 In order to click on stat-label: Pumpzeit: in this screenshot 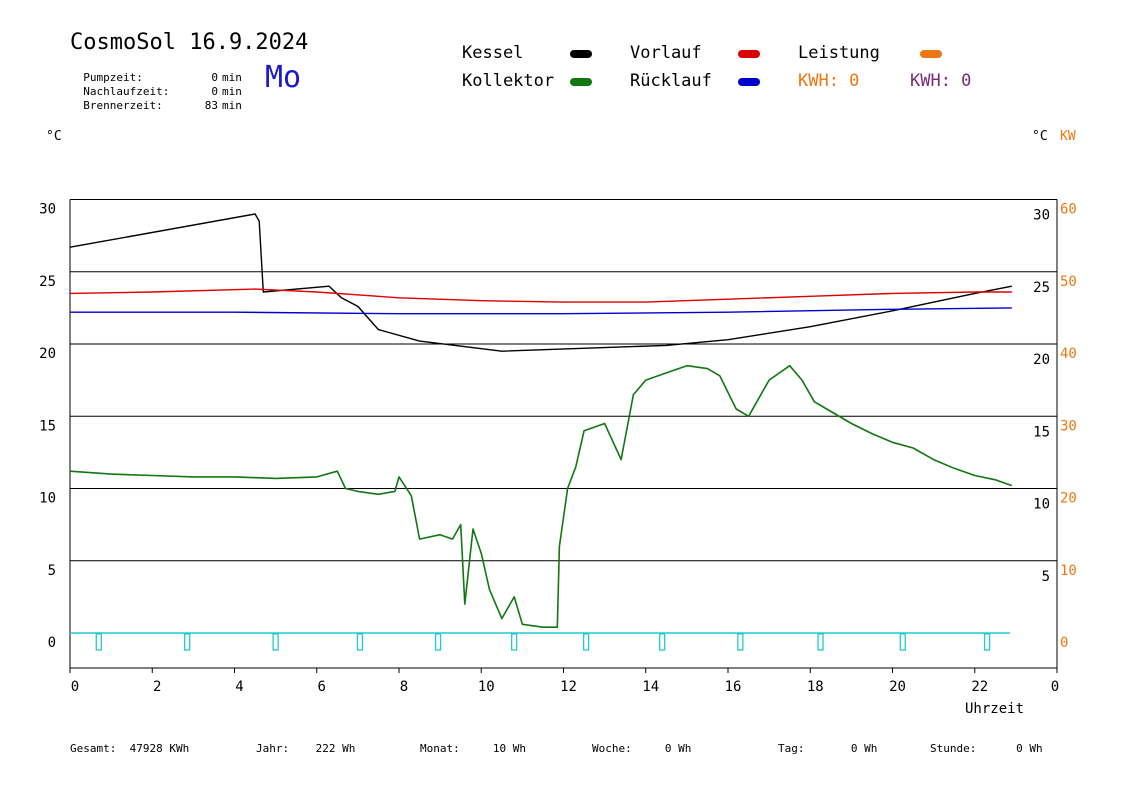, I will do `click(113, 77)`.